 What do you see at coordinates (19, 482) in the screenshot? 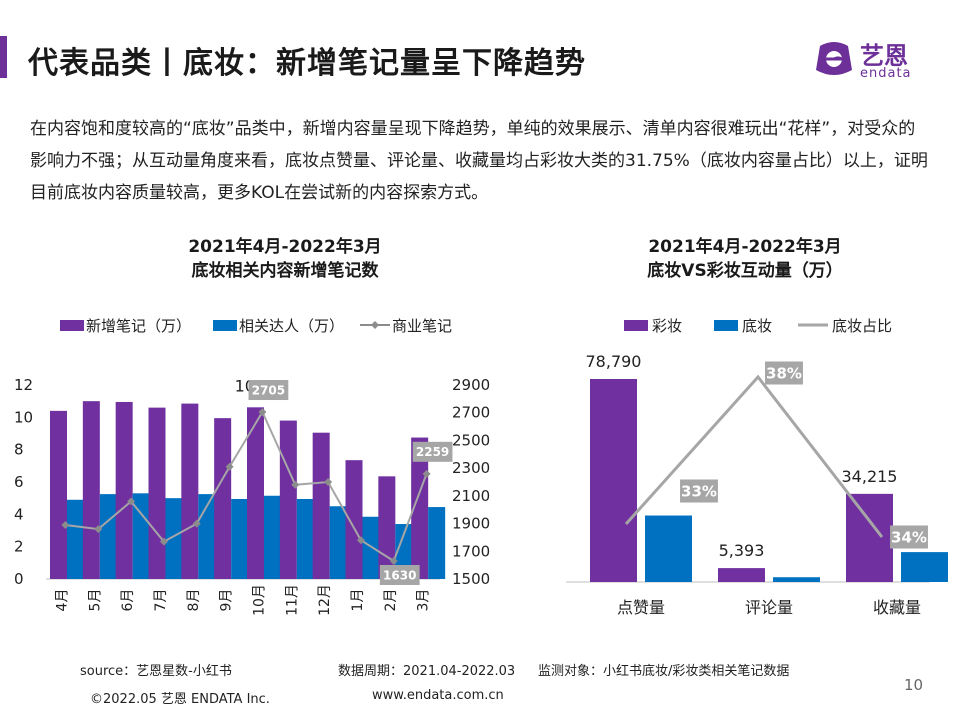
I see `chart1-left-tick-3: 6` at bounding box center [19, 482].